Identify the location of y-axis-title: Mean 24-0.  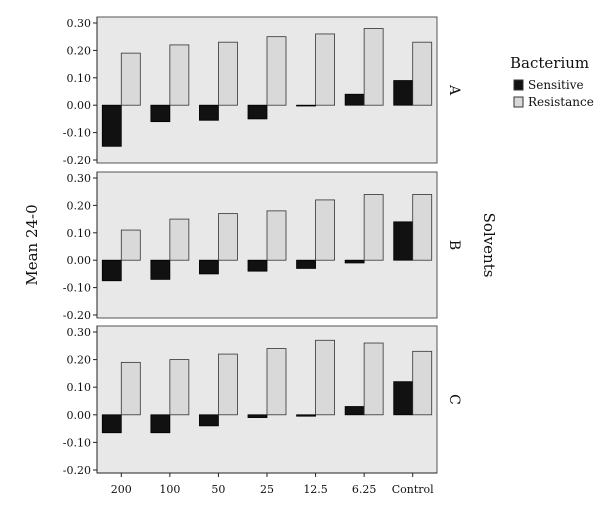
(32, 244).